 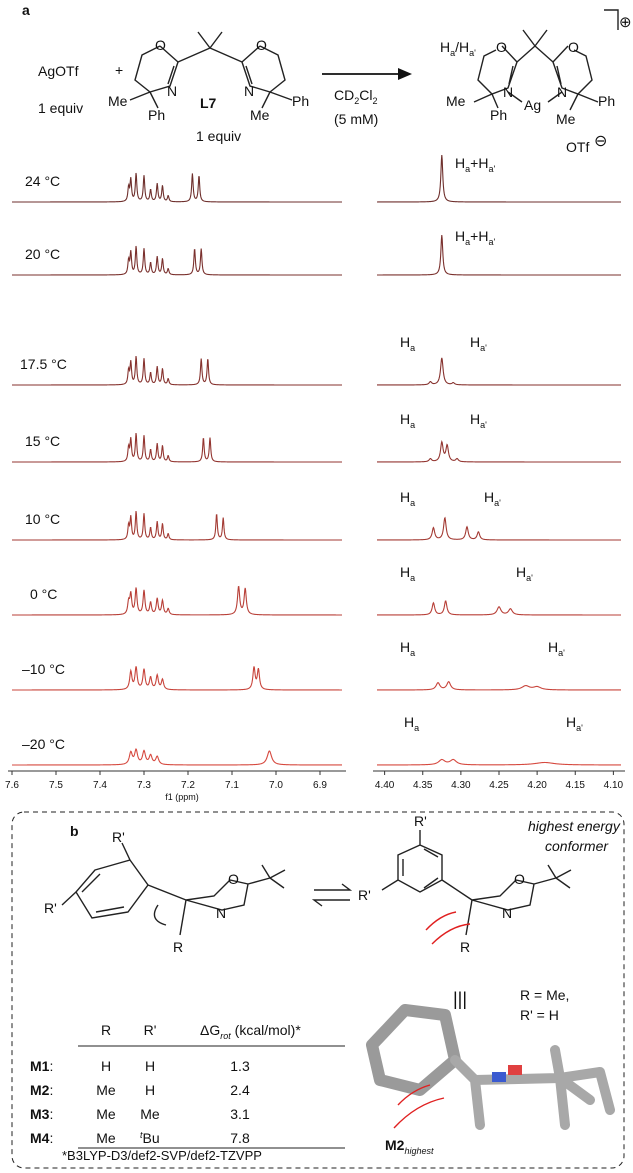 I want to click on t: Cl, so click(x=365, y=95).